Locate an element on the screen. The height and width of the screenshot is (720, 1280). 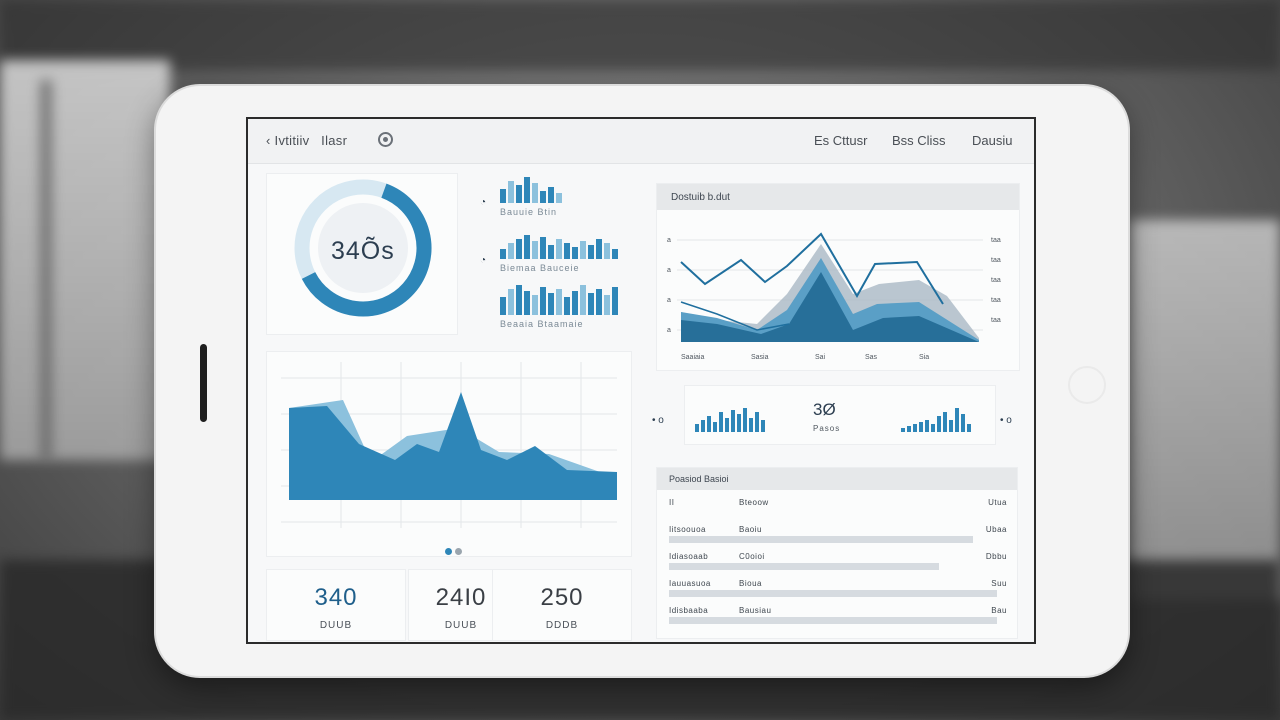
donut-chart is located at coordinates (363, 248).